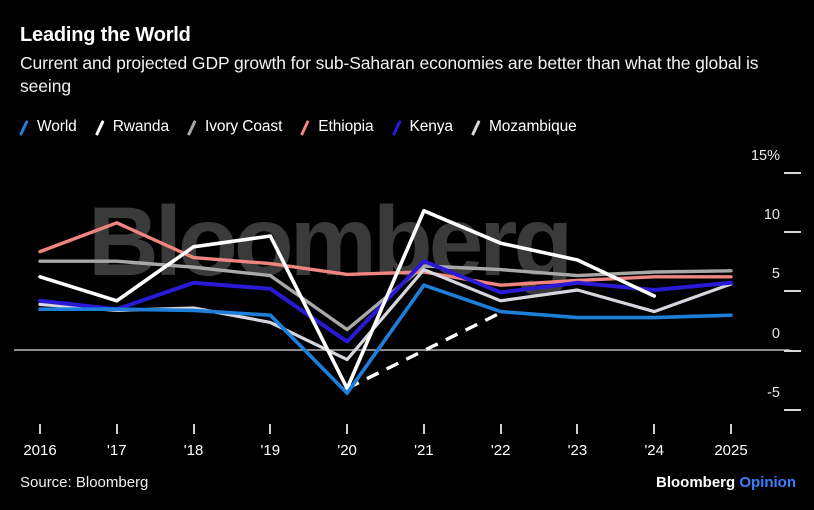 This screenshot has height=510, width=814. Describe the element at coordinates (347, 450) in the screenshot. I see `x-axis-label: '20` at that location.